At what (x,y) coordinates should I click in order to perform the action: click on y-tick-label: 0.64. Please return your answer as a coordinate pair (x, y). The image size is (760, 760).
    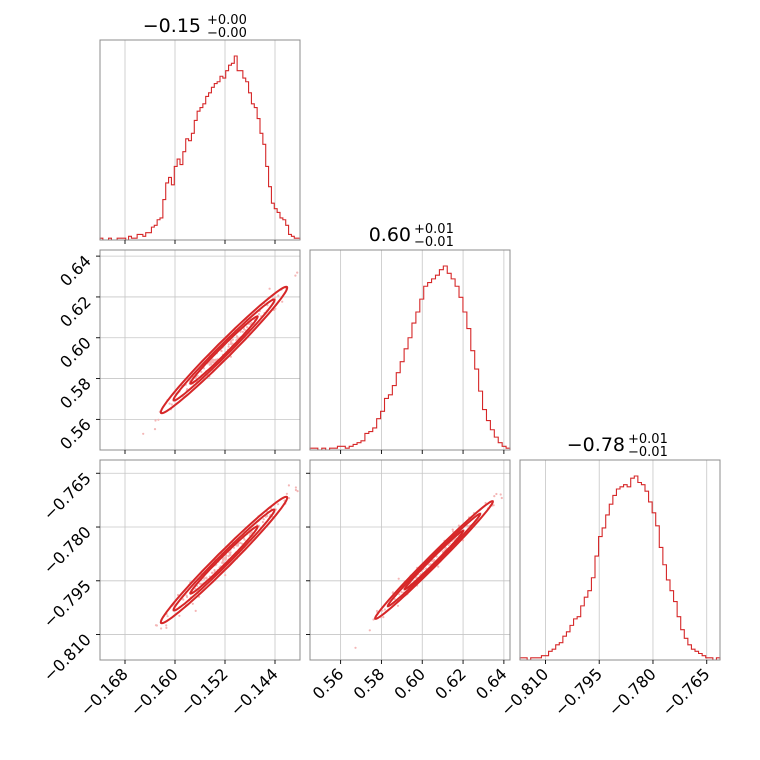
    Looking at the image, I should click on (75, 271).